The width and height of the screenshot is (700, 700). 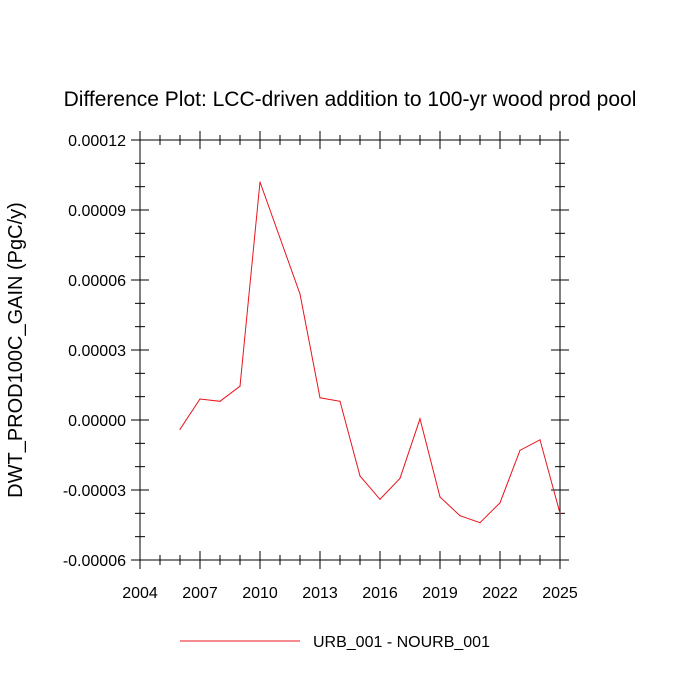 What do you see at coordinates (97, 281) in the screenshot?
I see `y-tick-label: 0.00006` at bounding box center [97, 281].